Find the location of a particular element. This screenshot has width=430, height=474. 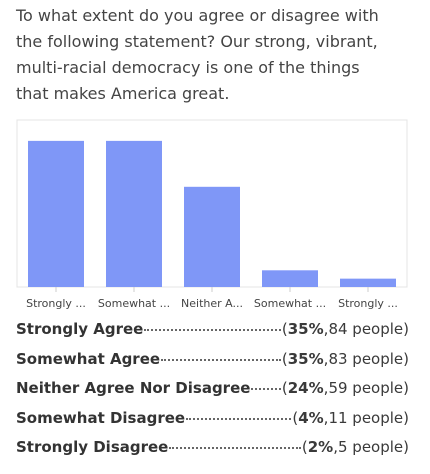

people-count: 59 people is located at coordinates (366, 388).